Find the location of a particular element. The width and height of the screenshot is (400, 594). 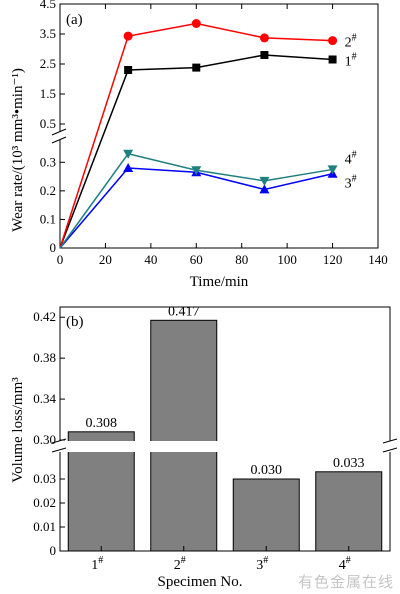

panel-b-x-axis-label: Specimen No. is located at coordinates (200, 582).